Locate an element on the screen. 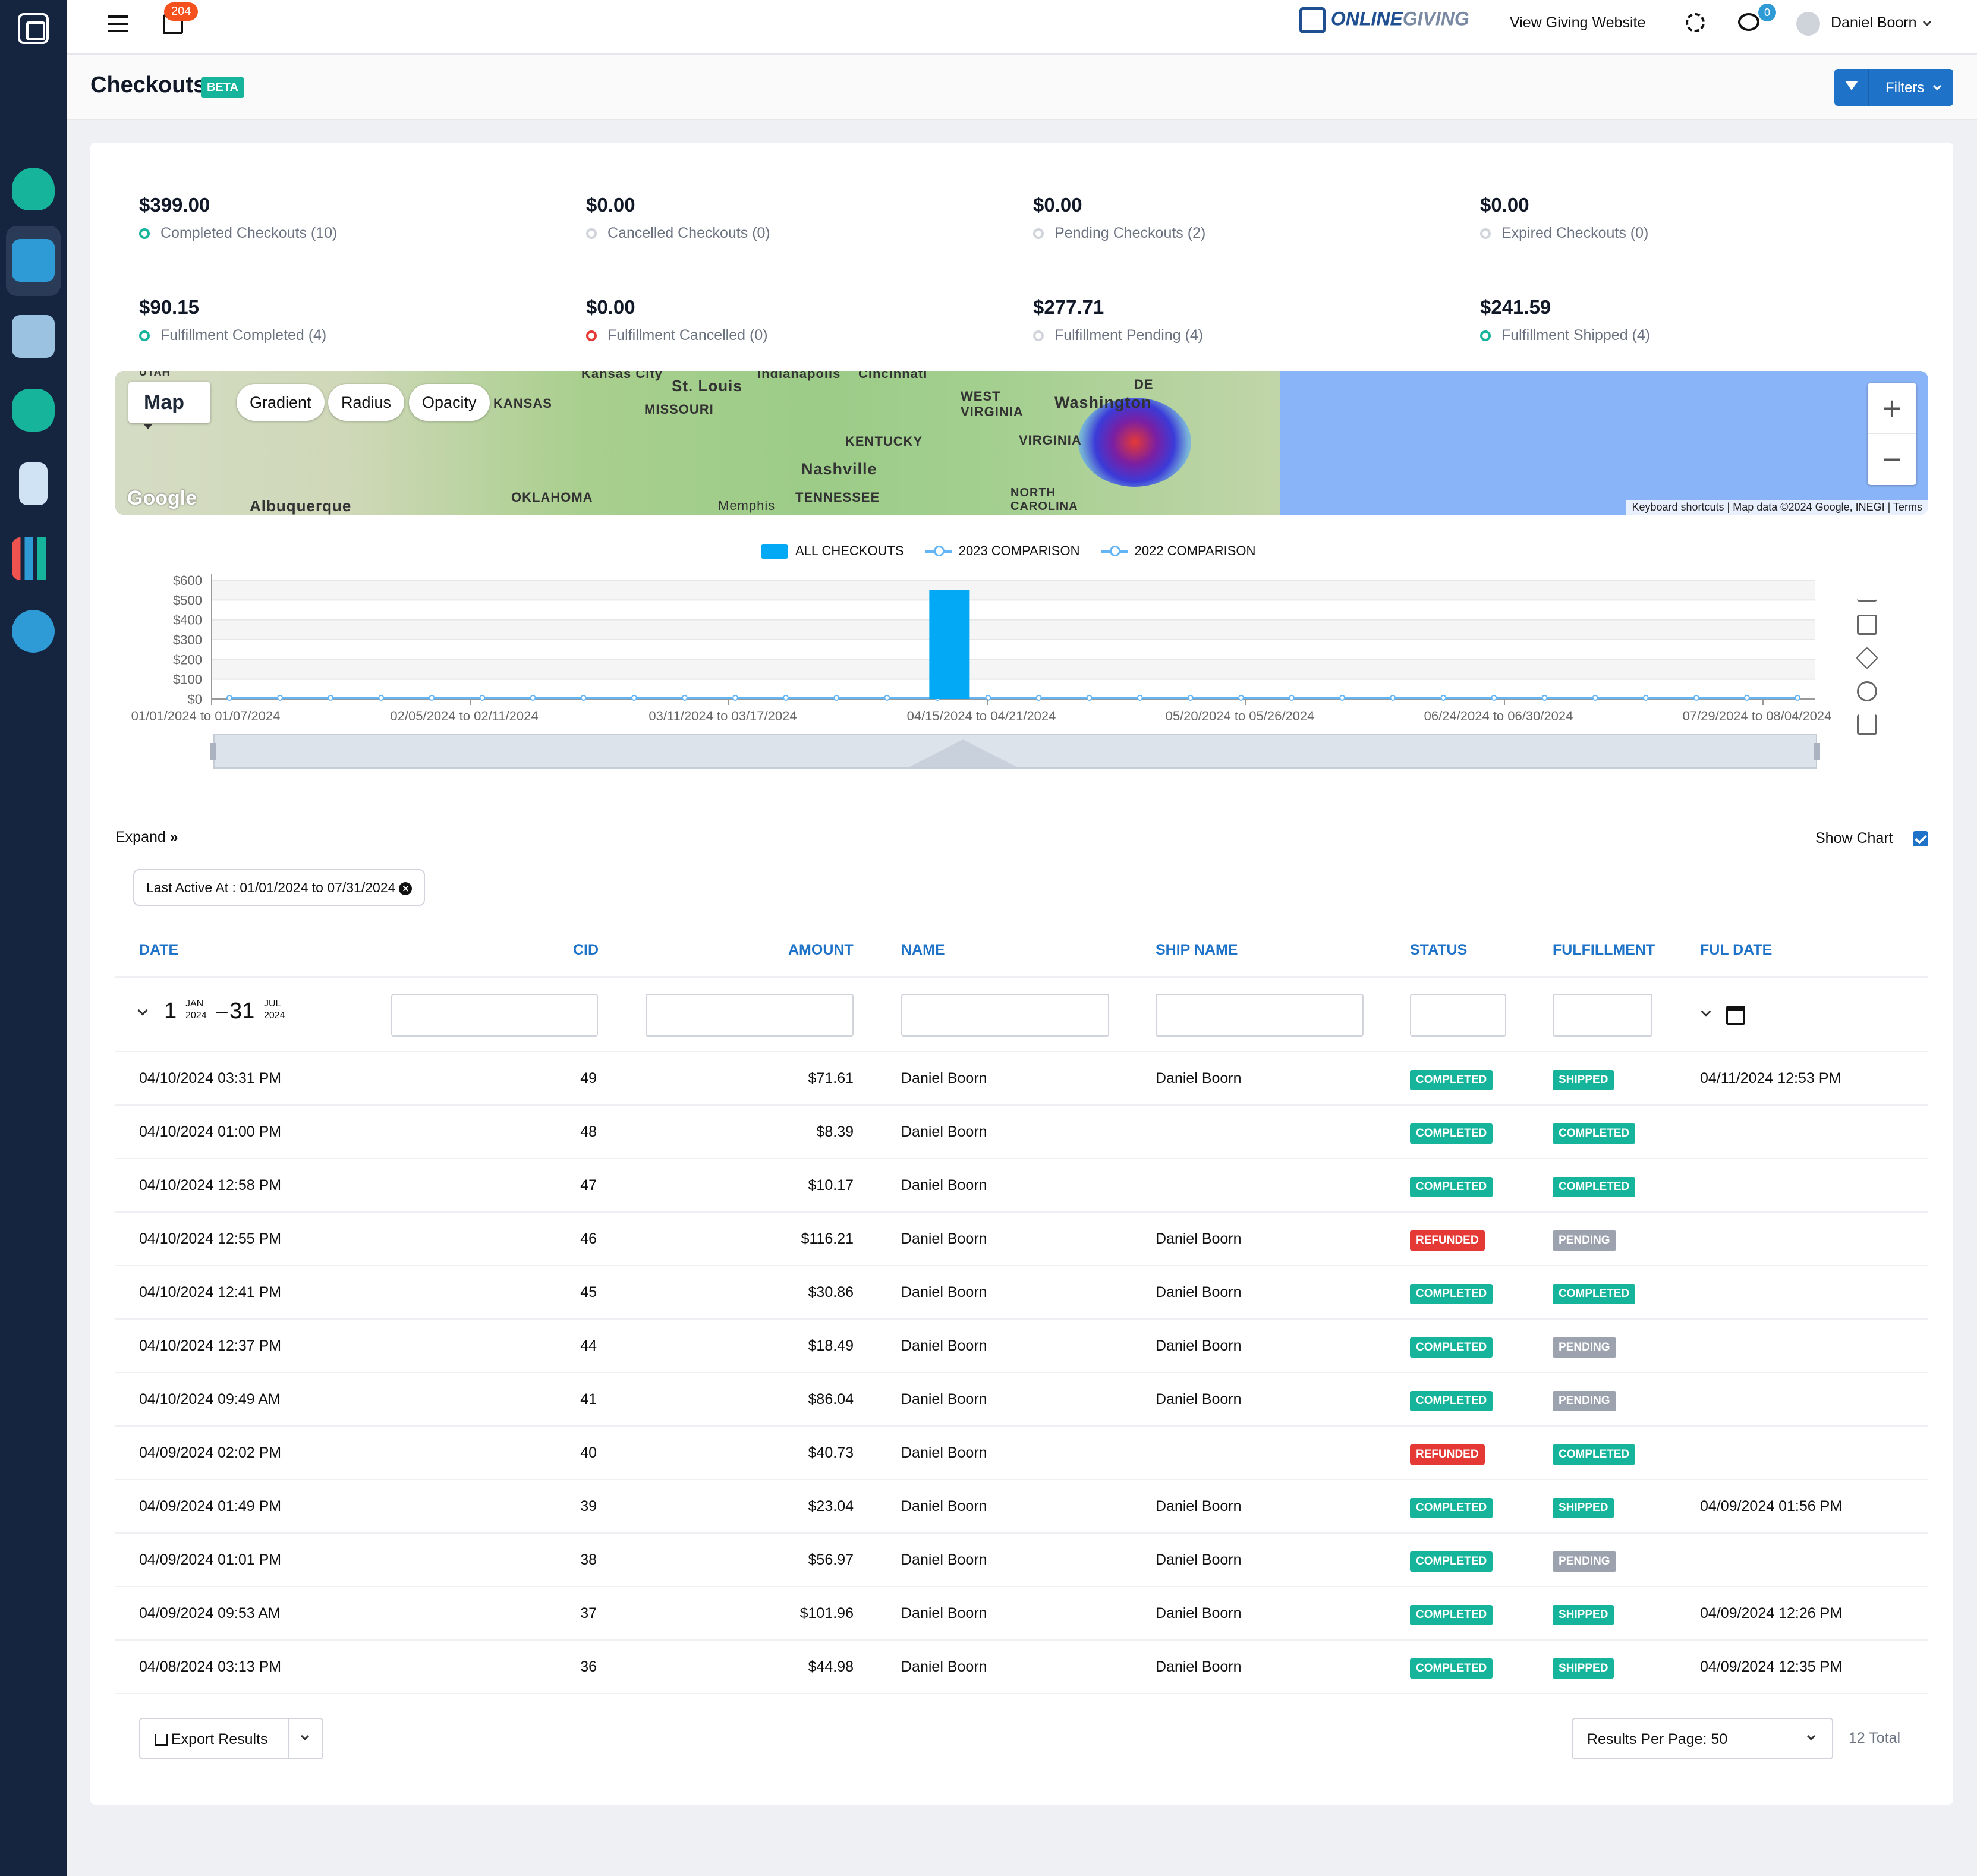 Image resolution: width=1977 pixels, height=1876 pixels. map-label: DE is located at coordinates (1144, 385).